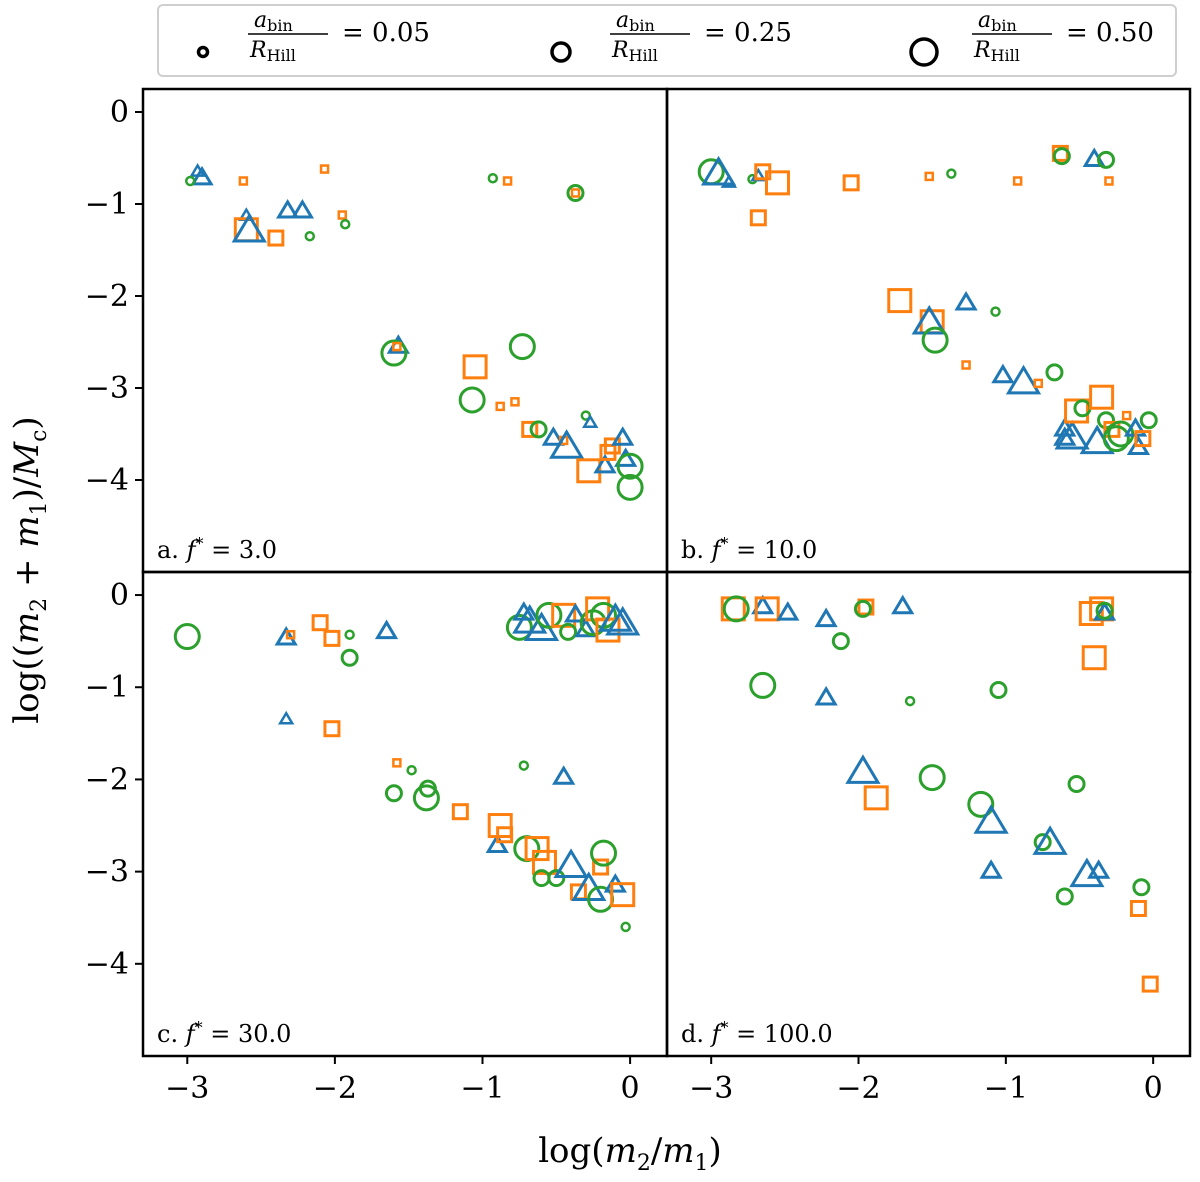  Describe the element at coordinates (273, 21) in the screenshot. I see `legend-fraction-numerator: abin` at that location.